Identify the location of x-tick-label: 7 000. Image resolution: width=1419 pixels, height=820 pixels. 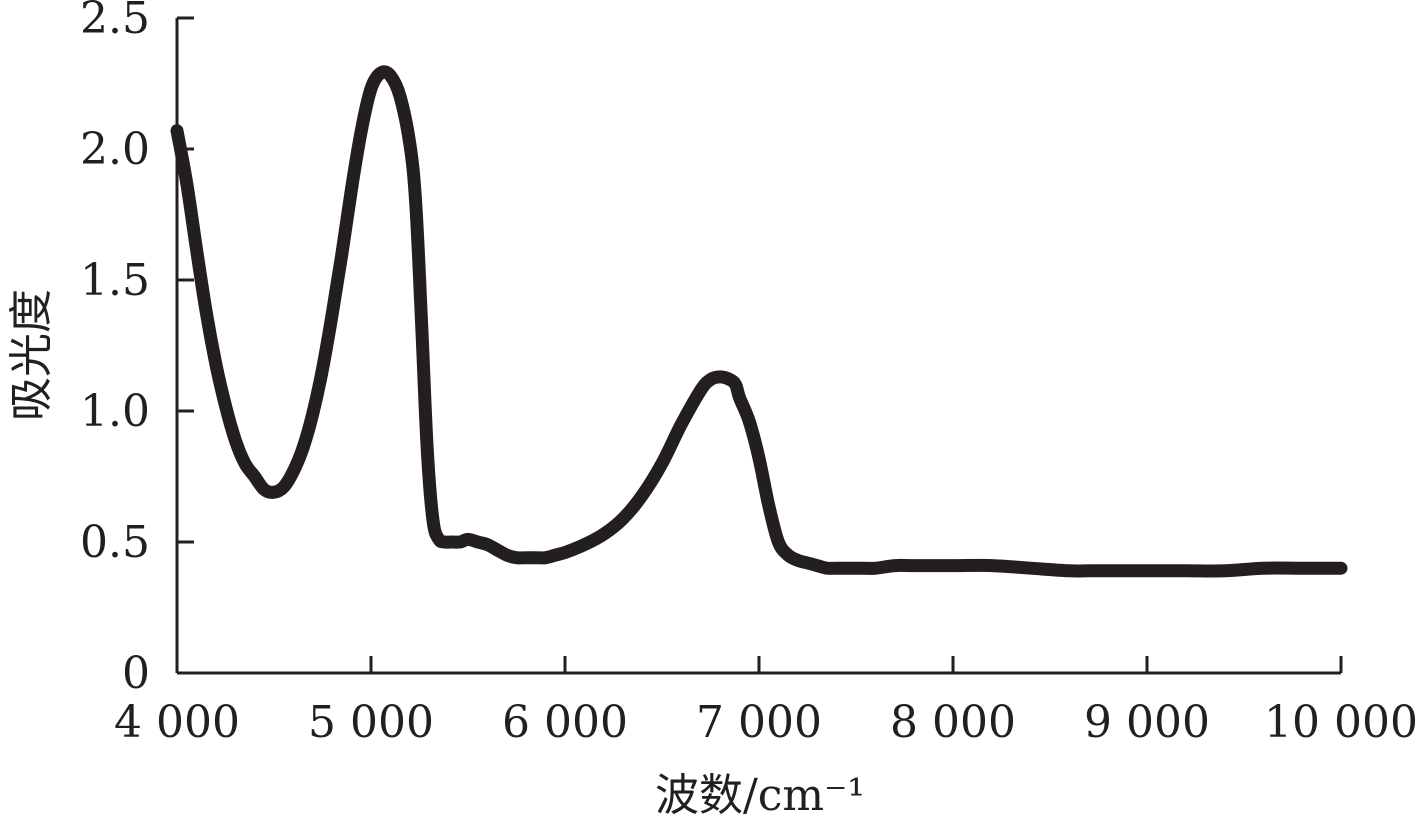
(759, 722).